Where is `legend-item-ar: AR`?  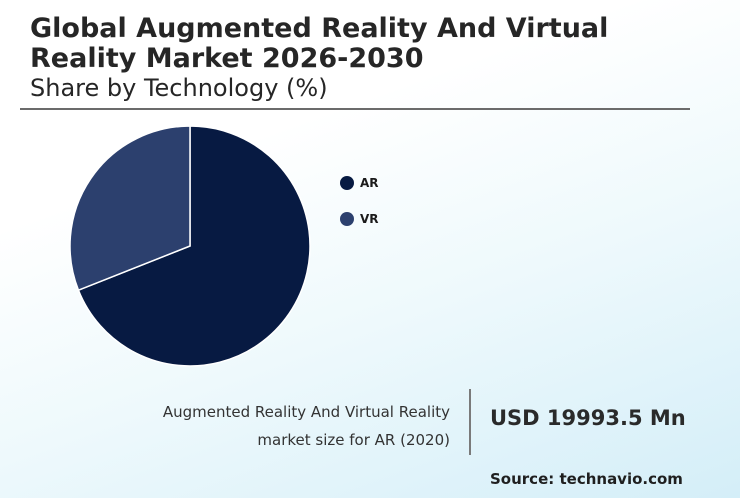 legend-item-ar: AR is located at coordinates (359, 183).